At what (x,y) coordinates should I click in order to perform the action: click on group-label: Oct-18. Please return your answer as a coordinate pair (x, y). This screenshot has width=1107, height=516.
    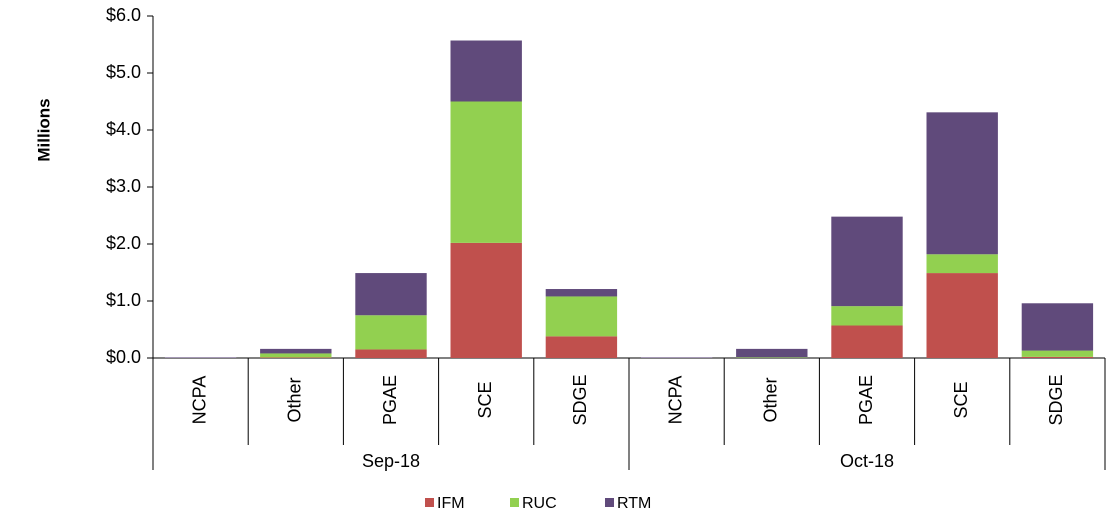
    Looking at the image, I should click on (867, 461).